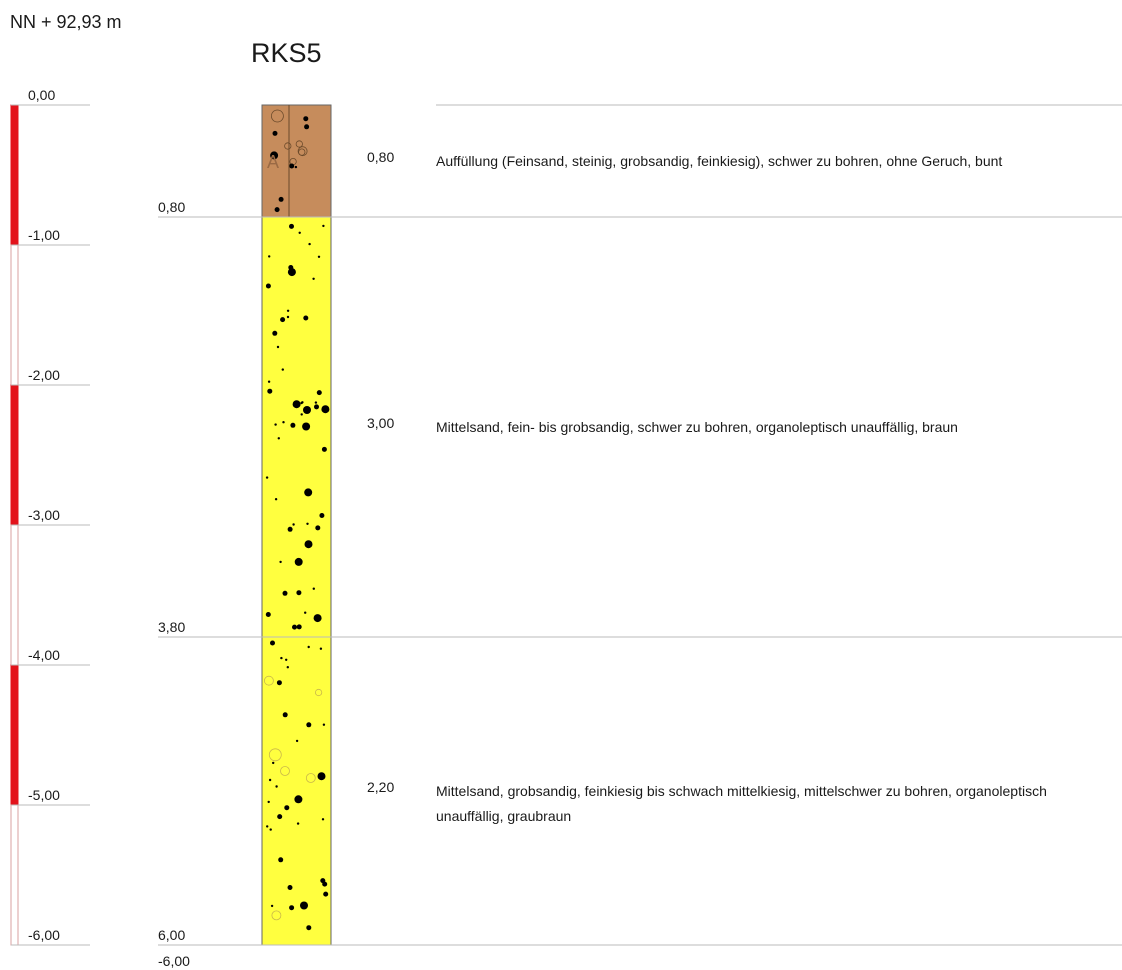  What do you see at coordinates (286, 53) in the screenshot?
I see `borehole-title: RKS5` at bounding box center [286, 53].